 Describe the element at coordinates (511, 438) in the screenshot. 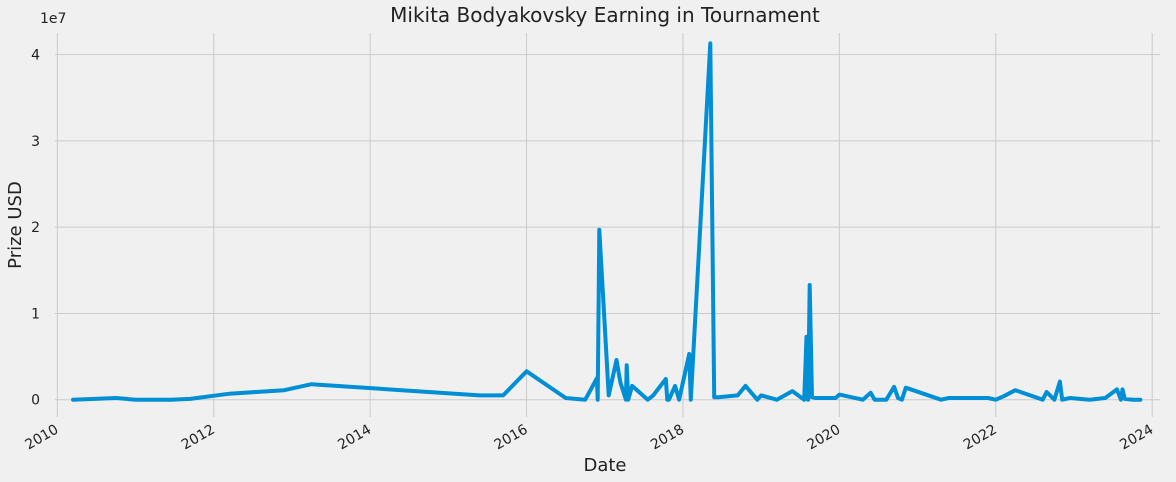

I see `x-tick-label: 2016` at that location.